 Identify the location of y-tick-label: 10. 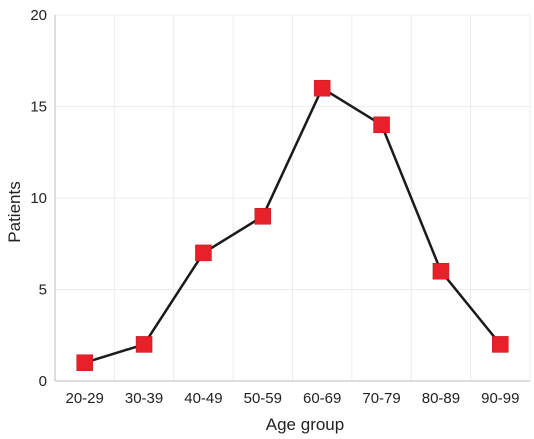
(38, 198).